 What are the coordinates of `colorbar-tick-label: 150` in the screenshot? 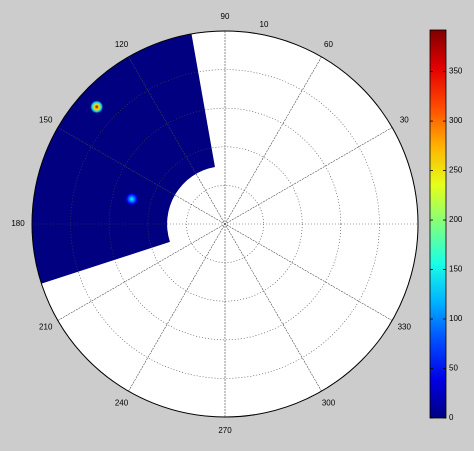 It's located at (456, 269).